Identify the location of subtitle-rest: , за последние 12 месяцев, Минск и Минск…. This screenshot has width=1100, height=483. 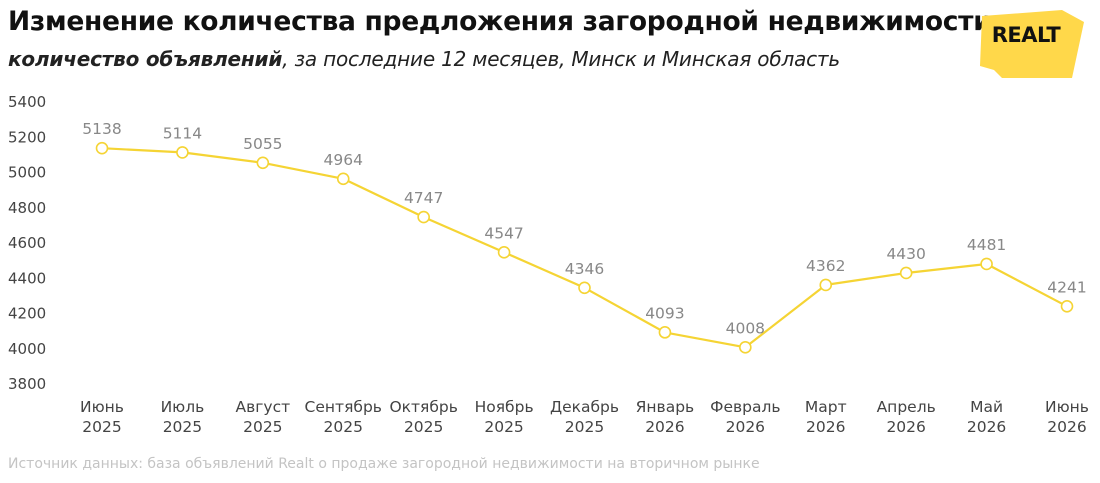
(561, 59).